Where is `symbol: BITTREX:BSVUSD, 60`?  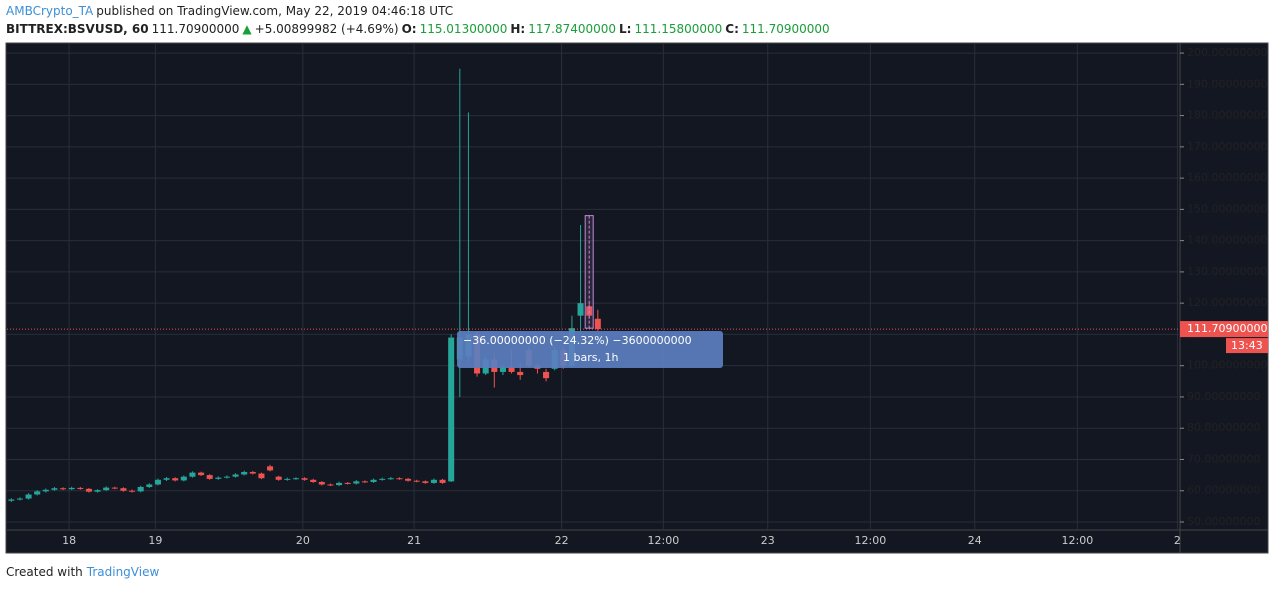
symbol: BITTREX:BSVUSD, 60 is located at coordinates (77, 29).